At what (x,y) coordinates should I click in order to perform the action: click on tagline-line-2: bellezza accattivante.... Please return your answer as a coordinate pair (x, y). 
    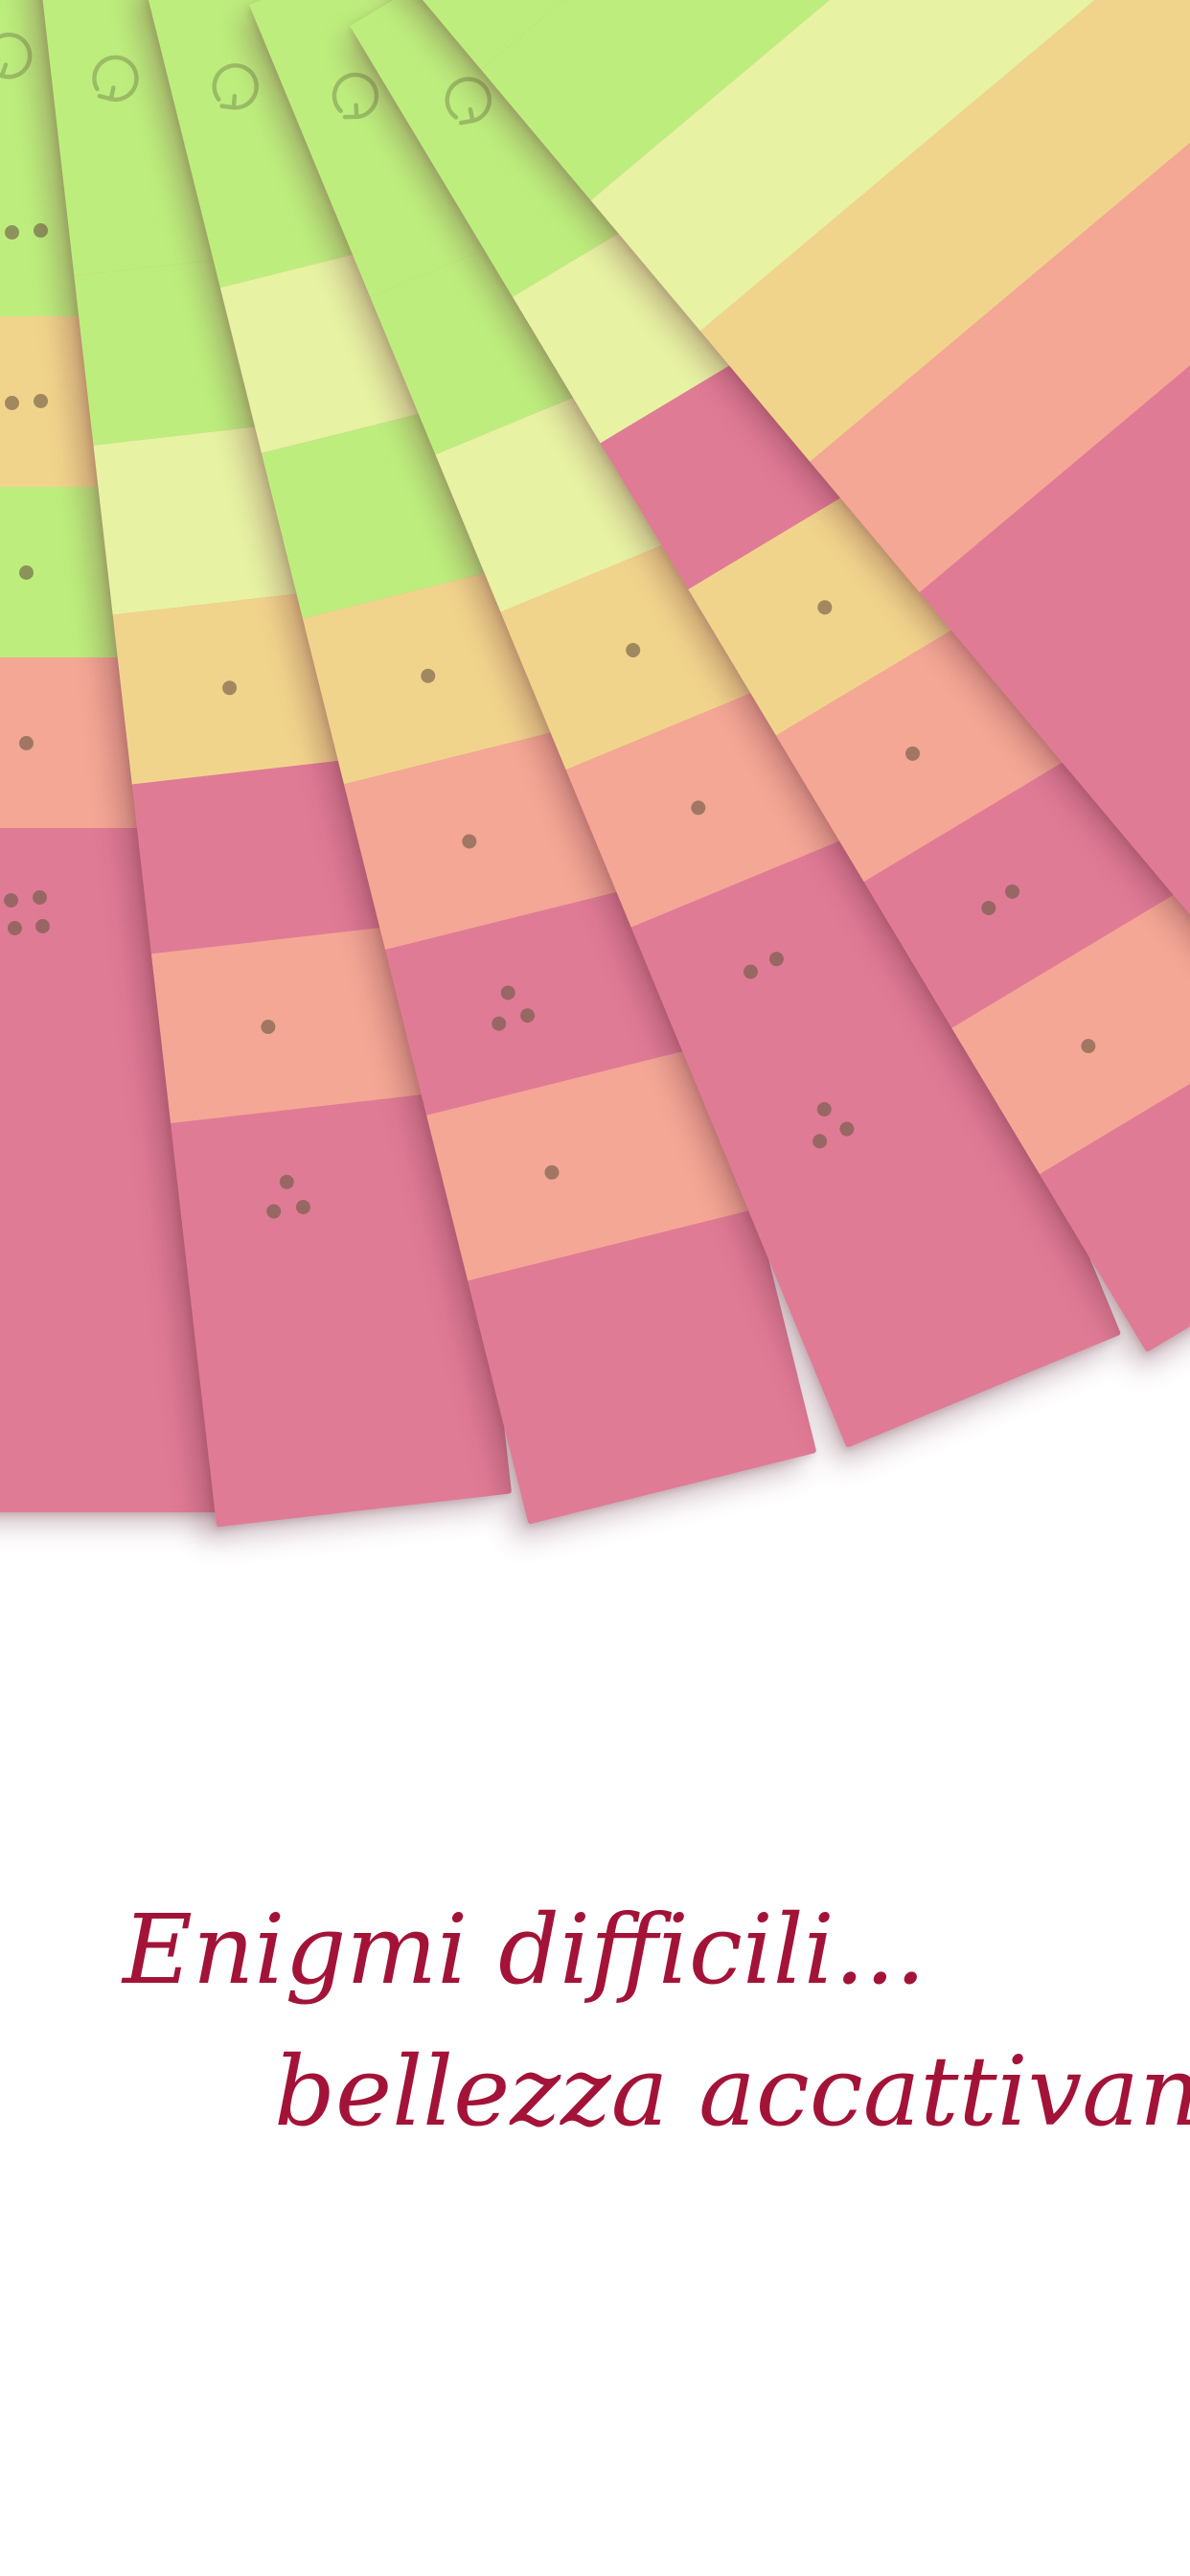
    Looking at the image, I should click on (732, 2092).